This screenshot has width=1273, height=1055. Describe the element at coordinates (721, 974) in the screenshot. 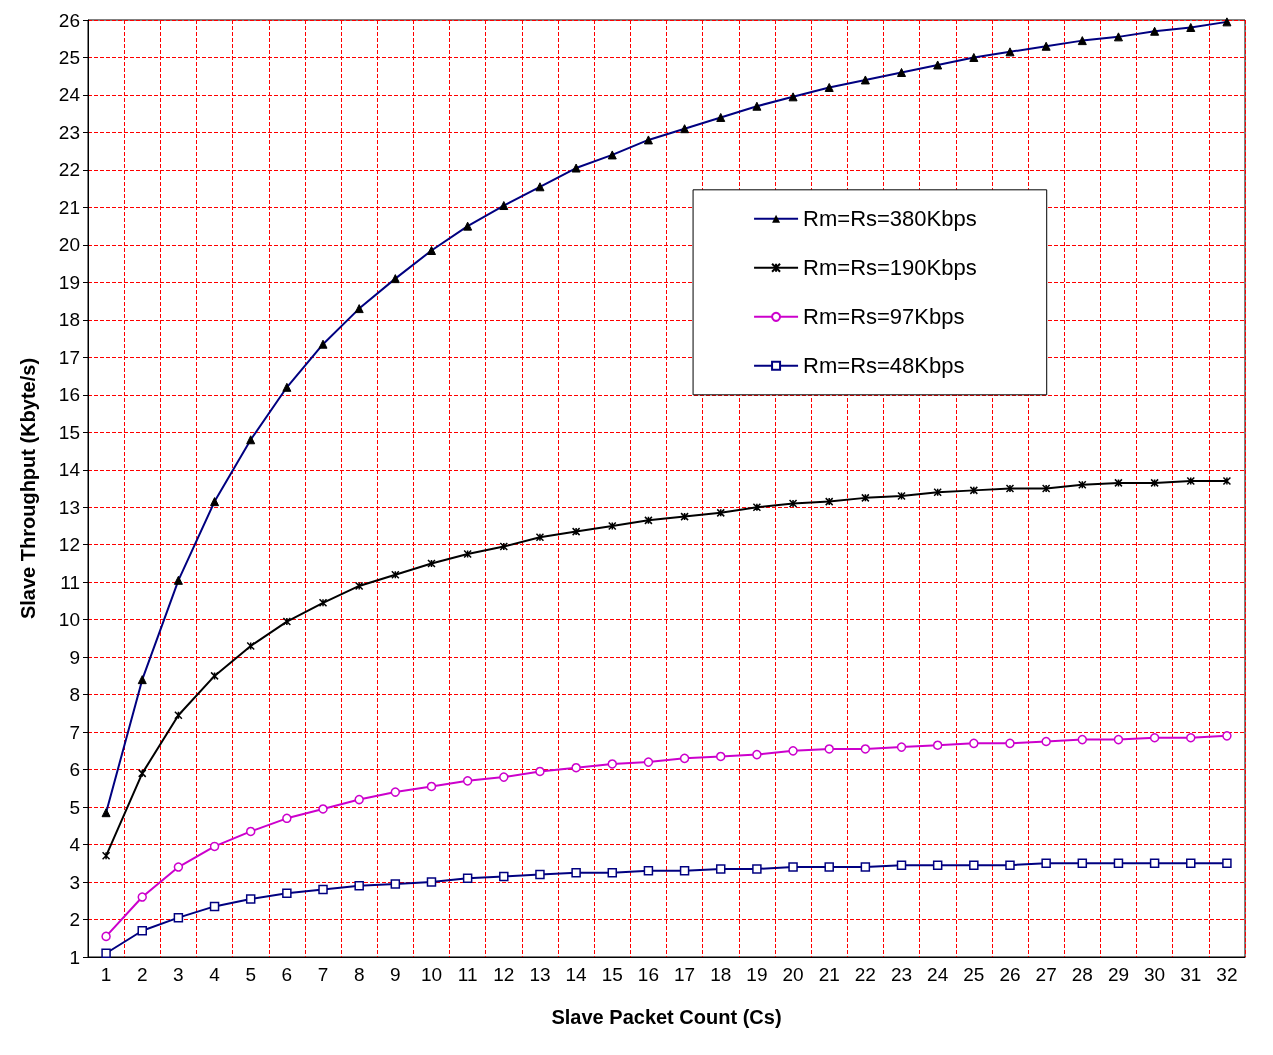

I see `x-tick-label: 18` at that location.